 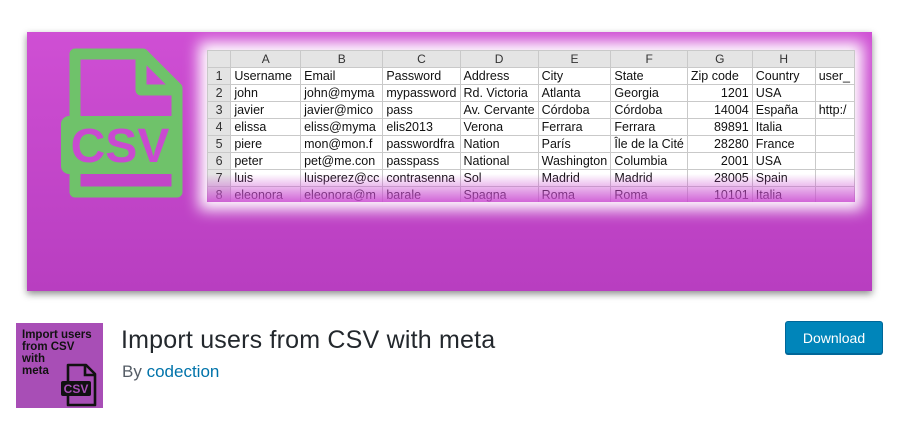 What do you see at coordinates (421, 76) in the screenshot?
I see `spreadsheet-cell: Password` at bounding box center [421, 76].